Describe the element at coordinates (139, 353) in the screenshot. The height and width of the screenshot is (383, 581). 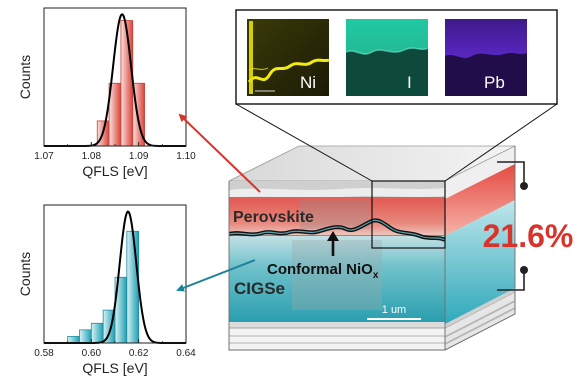
I see `x-tick-label: 0.62` at that location.